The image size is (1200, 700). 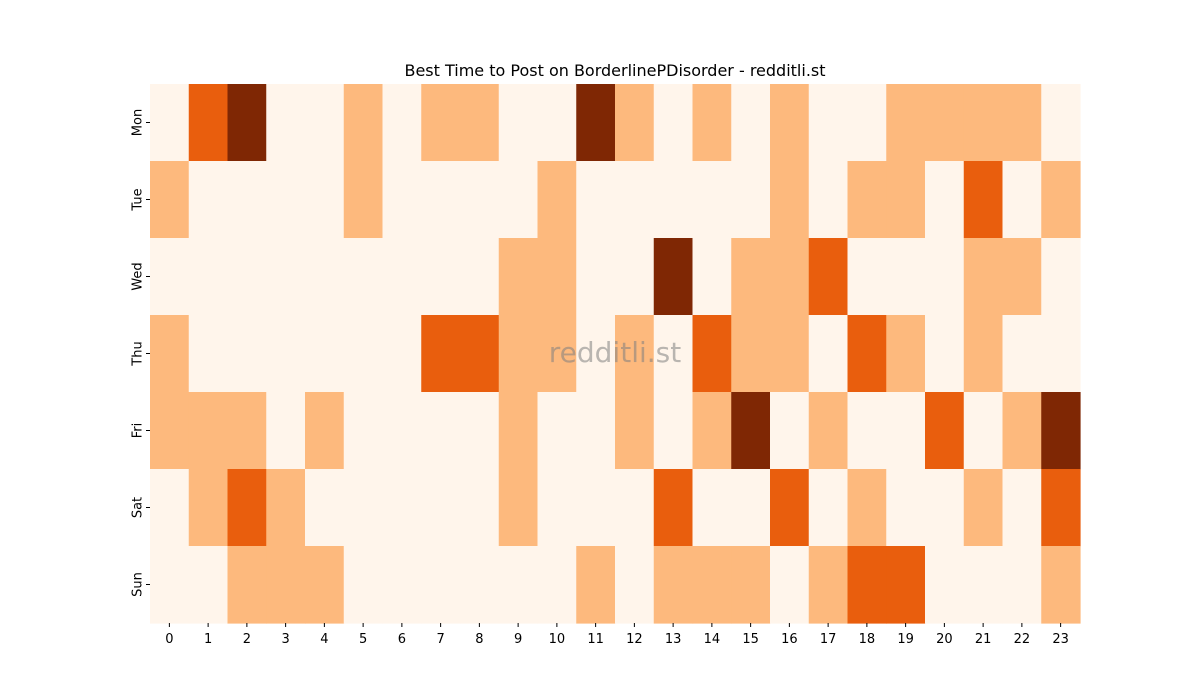 What do you see at coordinates (324, 639) in the screenshot?
I see `x-tick-label: 4` at bounding box center [324, 639].